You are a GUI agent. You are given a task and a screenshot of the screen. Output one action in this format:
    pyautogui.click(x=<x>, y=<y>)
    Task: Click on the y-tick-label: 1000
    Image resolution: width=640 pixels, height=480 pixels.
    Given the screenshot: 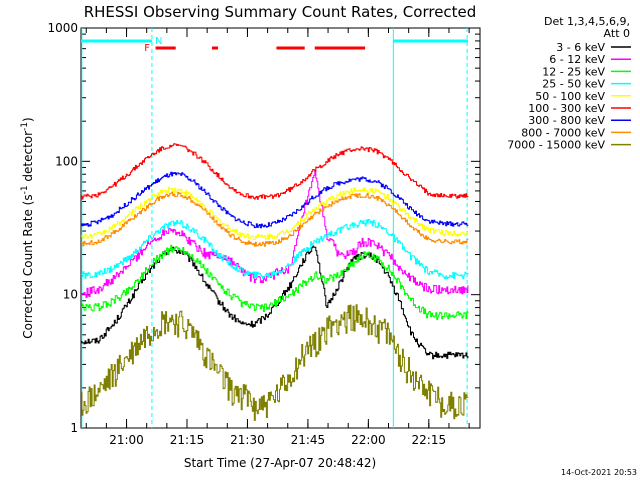 What is the action you would take?
    pyautogui.click(x=62, y=28)
    